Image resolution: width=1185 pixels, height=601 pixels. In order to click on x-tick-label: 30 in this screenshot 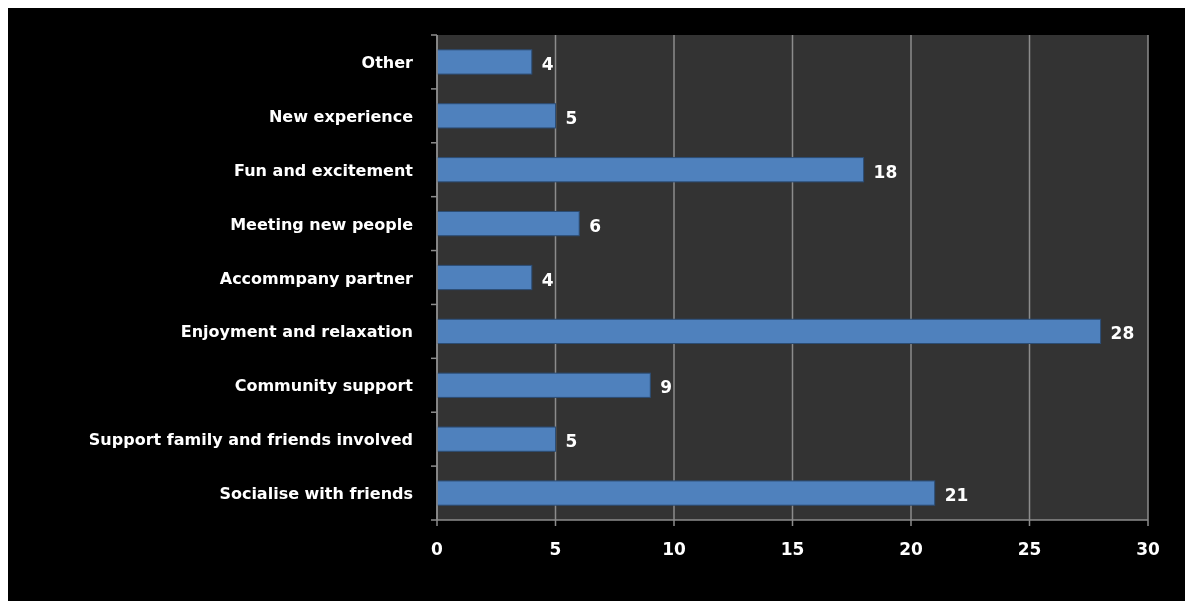, I will do `click(1148, 549)`.